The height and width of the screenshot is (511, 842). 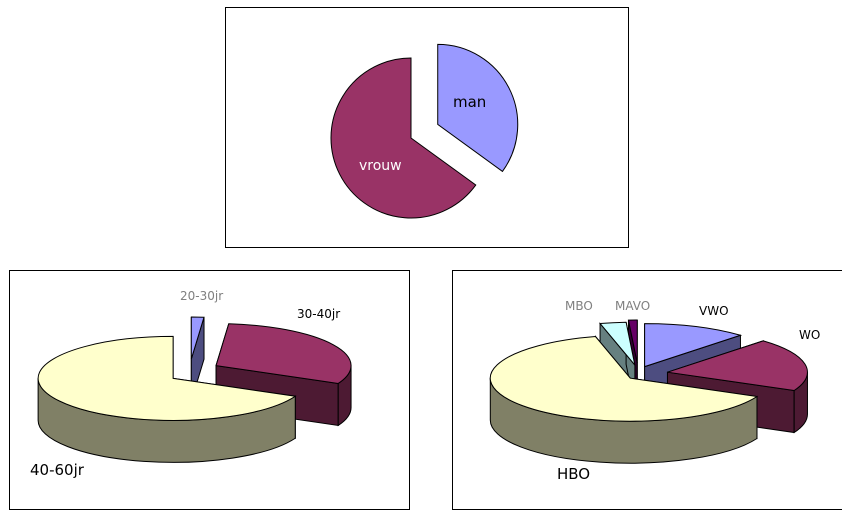 I want to click on slice-label-20-30jr: 20-30jr, so click(x=202, y=296).